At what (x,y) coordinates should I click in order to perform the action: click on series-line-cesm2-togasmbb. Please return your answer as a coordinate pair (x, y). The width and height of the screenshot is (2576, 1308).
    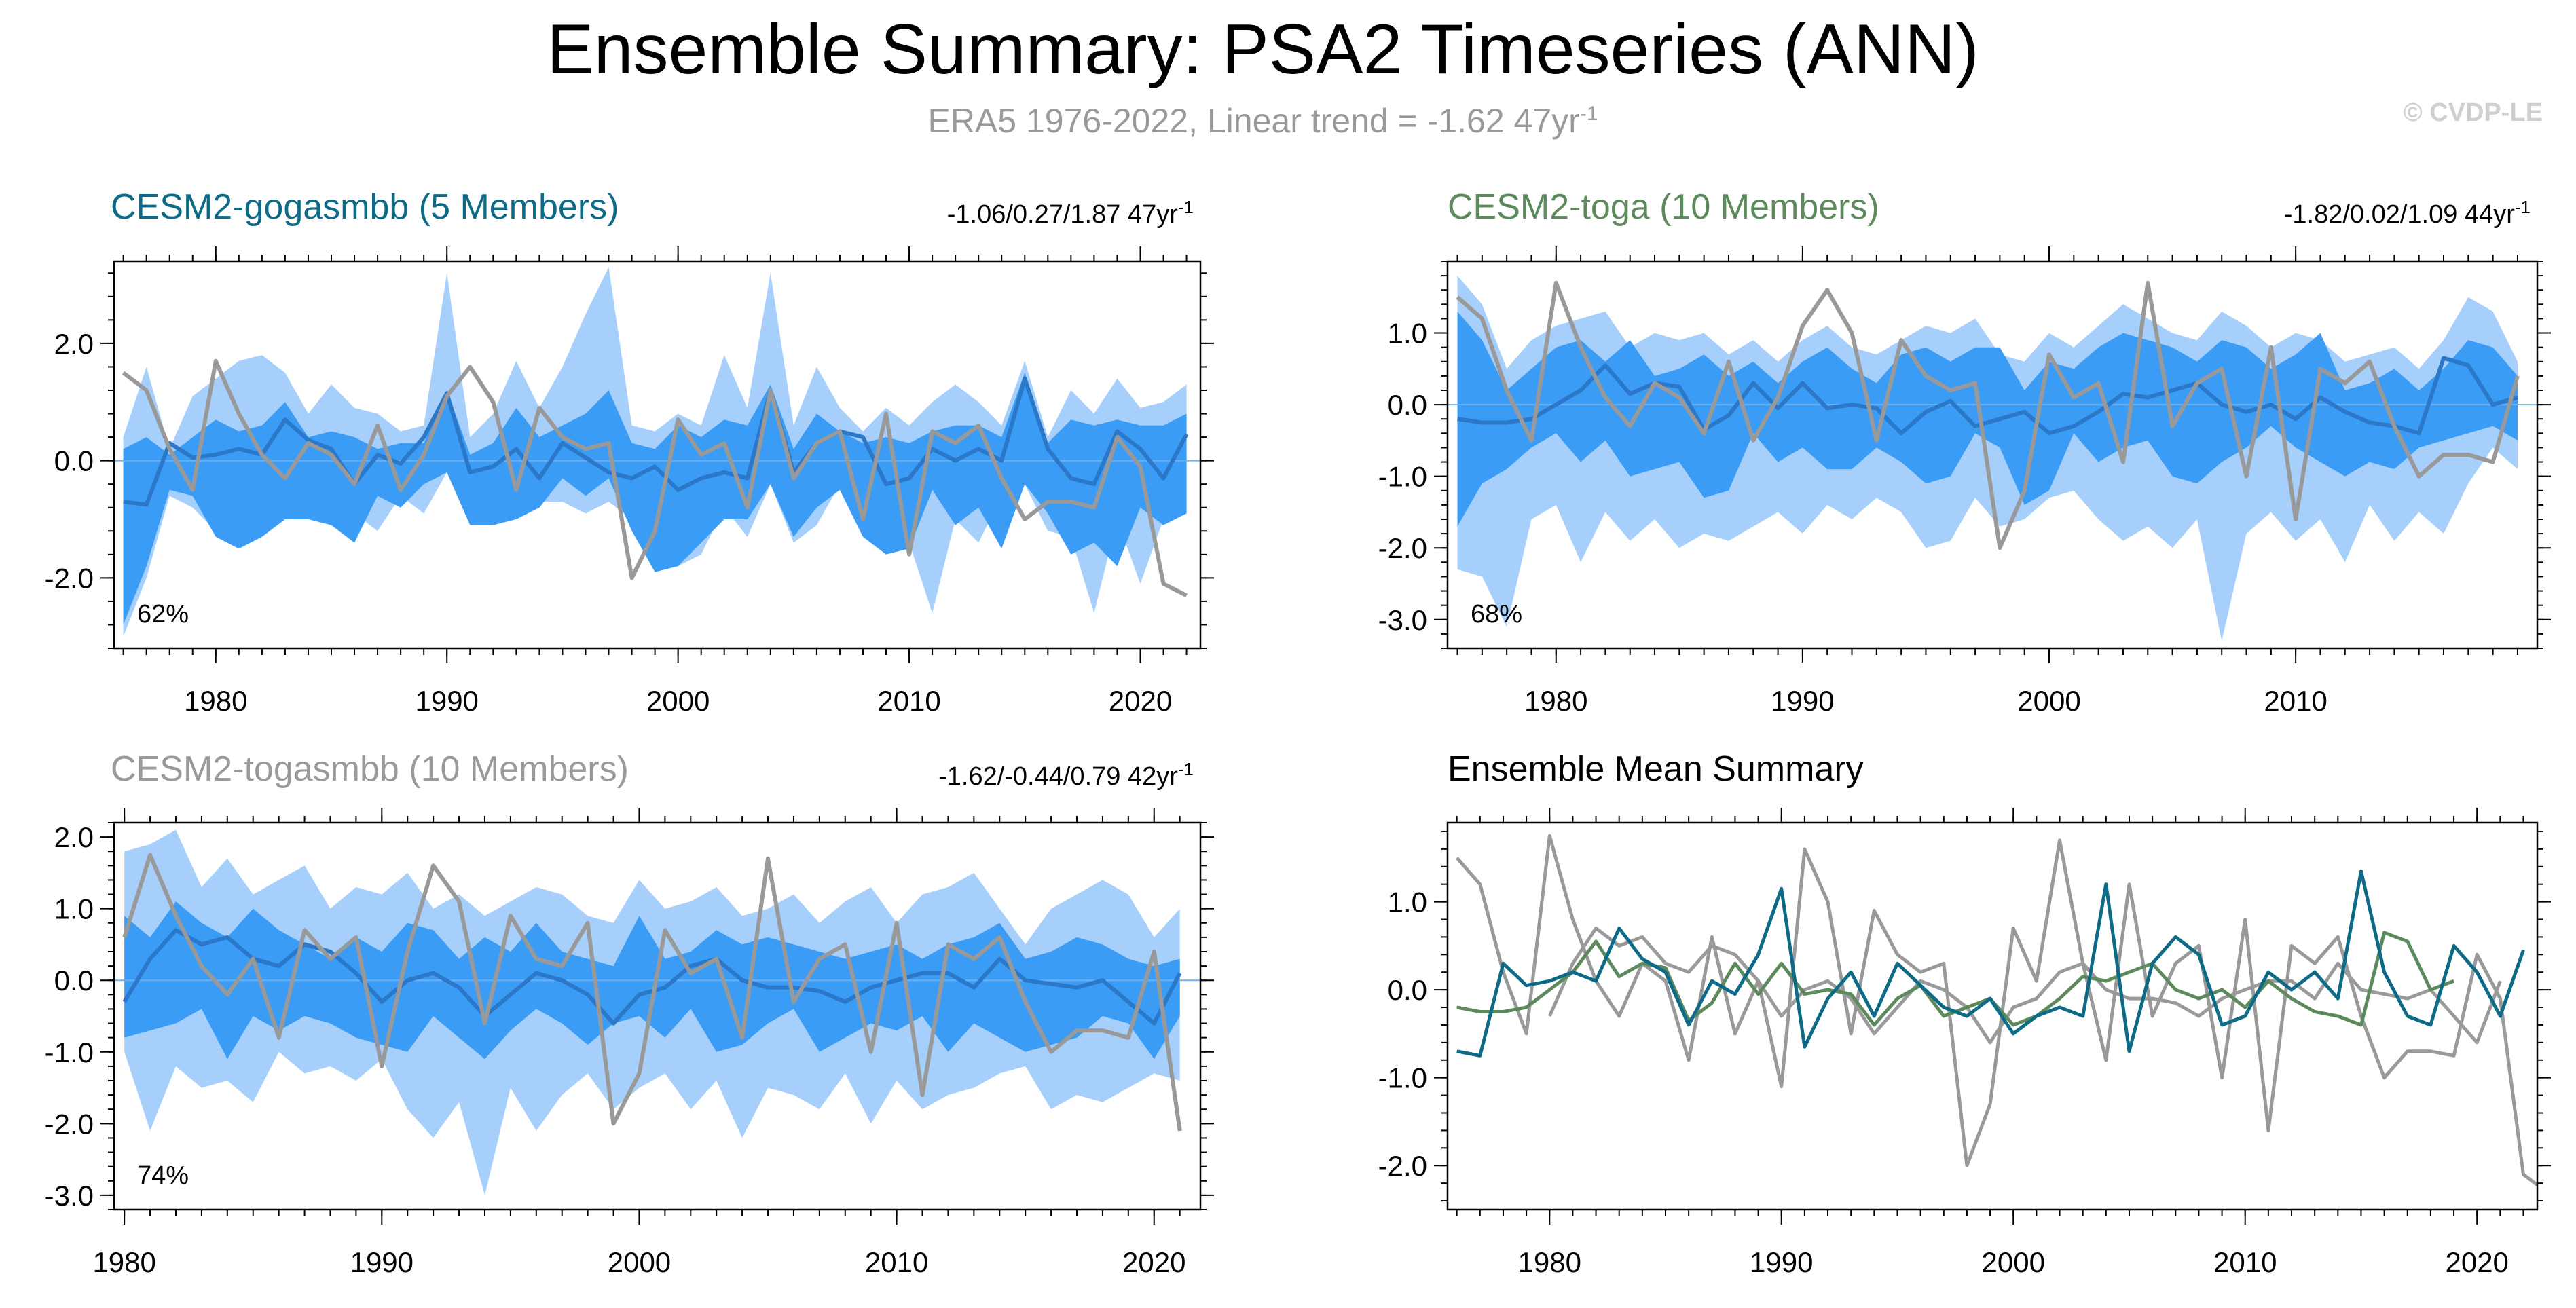
    Looking at the image, I should click on (2025, 986).